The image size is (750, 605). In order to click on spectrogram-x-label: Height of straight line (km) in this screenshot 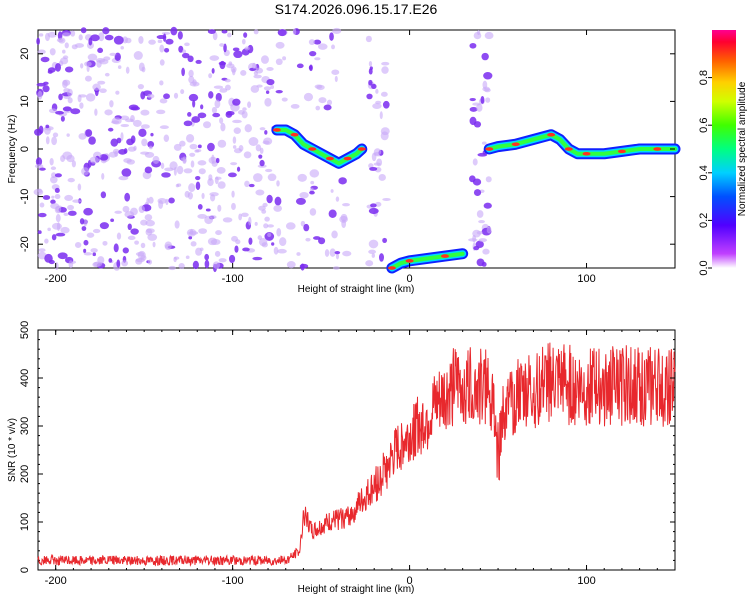, I will do `click(356, 289)`.